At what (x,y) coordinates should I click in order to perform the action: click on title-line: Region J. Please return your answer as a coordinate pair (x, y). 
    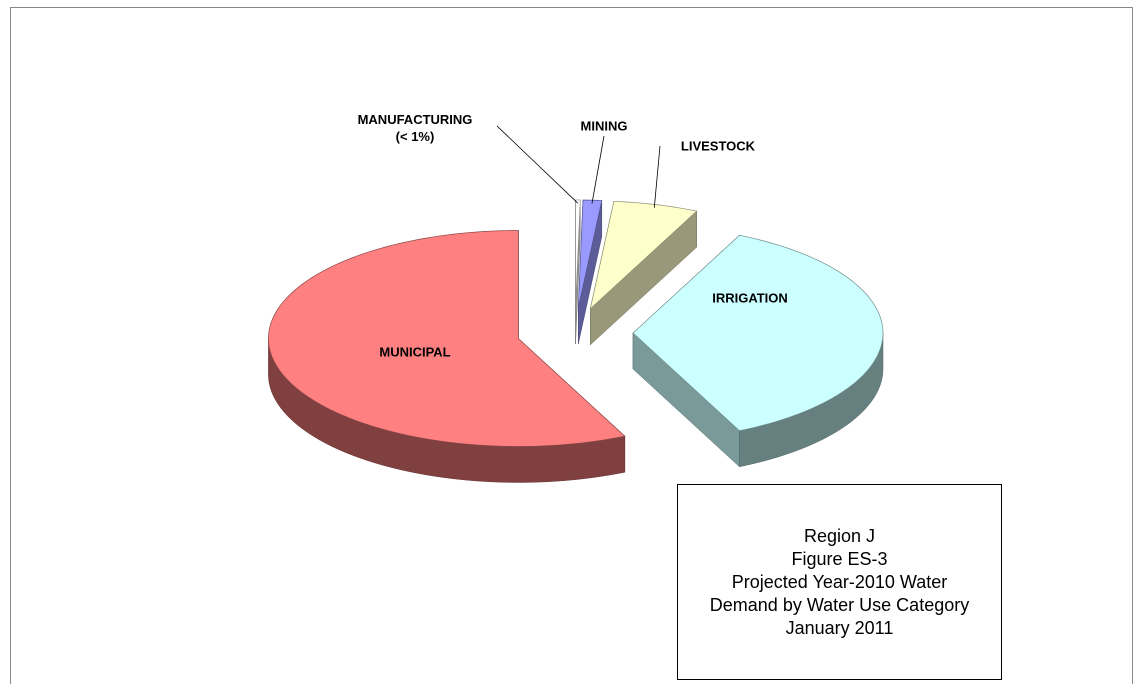
    Looking at the image, I should click on (839, 535).